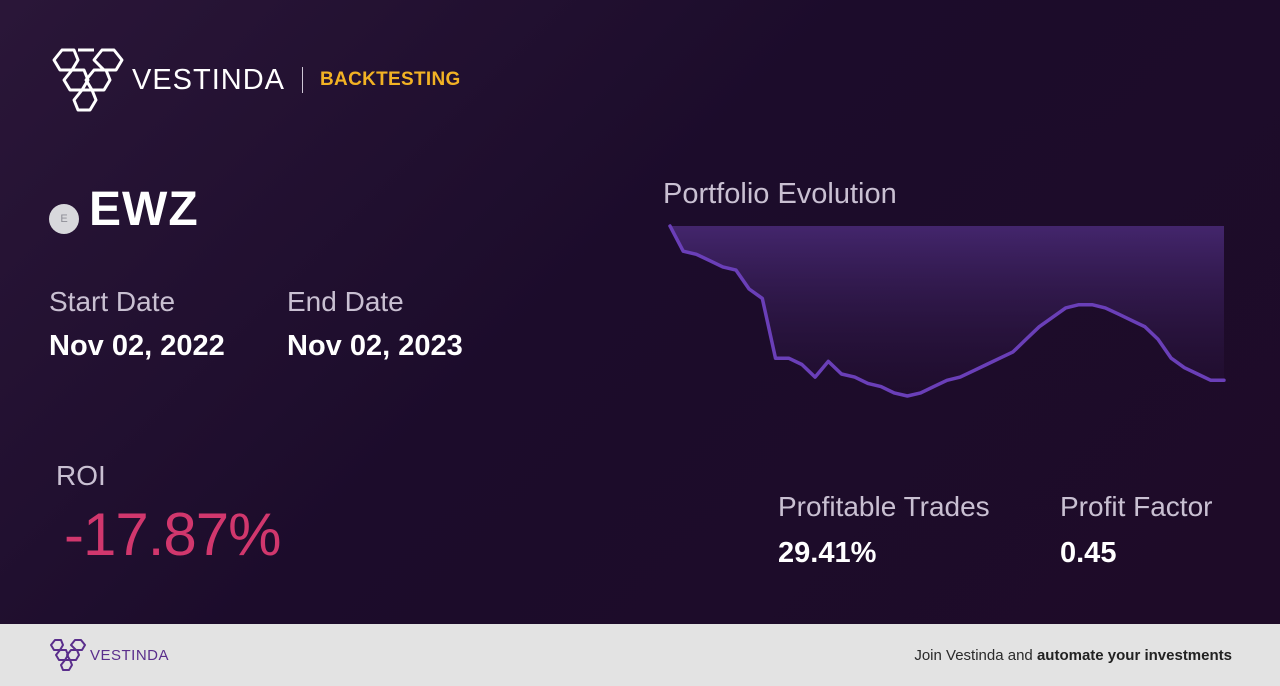 The height and width of the screenshot is (686, 1280). What do you see at coordinates (303, 80) in the screenshot?
I see `brand-divider` at bounding box center [303, 80].